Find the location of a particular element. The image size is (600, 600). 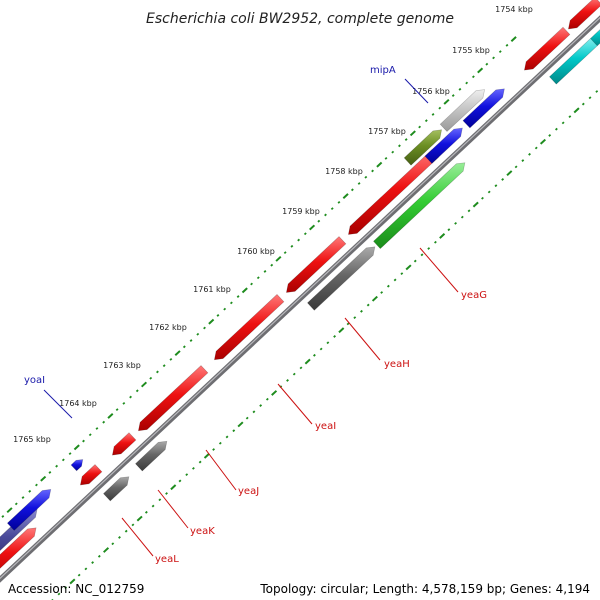

gene-green-reverse is located at coordinates (419, 206).